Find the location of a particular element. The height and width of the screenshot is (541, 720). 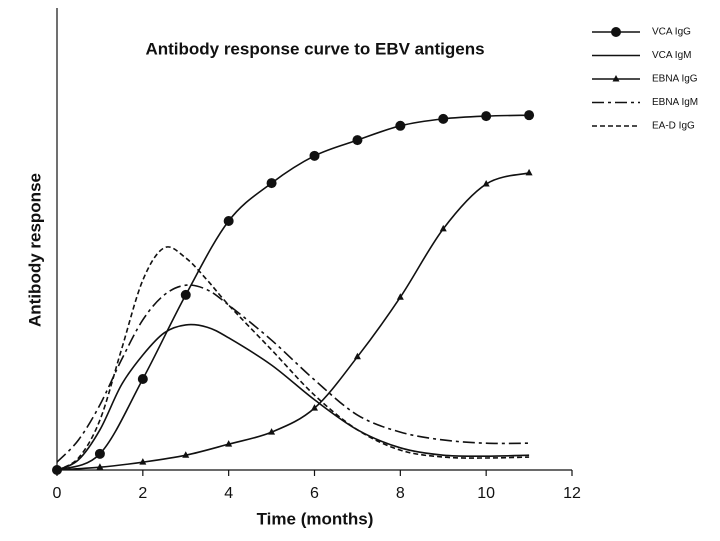

legend-label: VCA IgM is located at coordinates (671, 55).